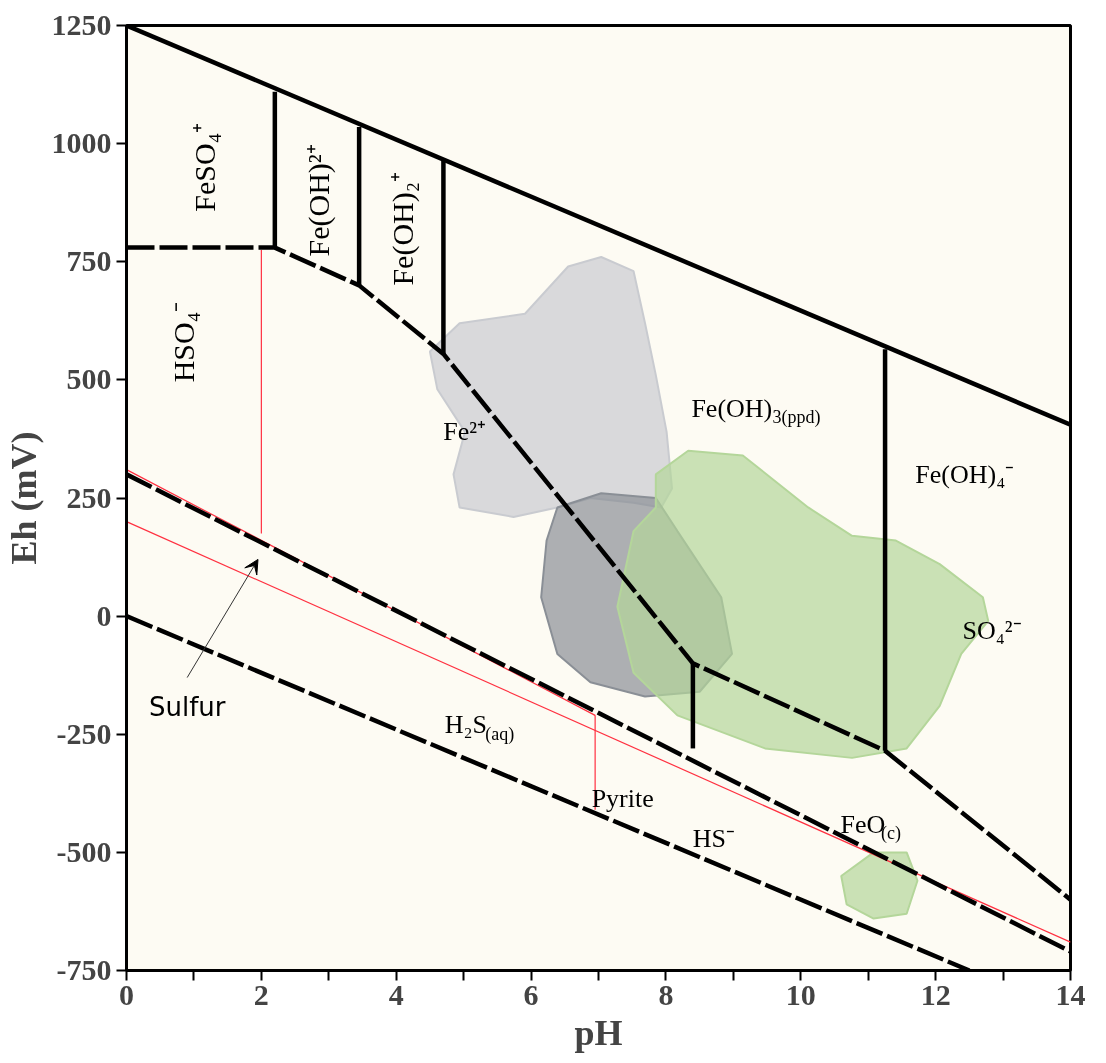 The width and height of the screenshot is (1106, 1063). Describe the element at coordinates (800, 994) in the screenshot. I see `x-tick-label: 10` at that location.